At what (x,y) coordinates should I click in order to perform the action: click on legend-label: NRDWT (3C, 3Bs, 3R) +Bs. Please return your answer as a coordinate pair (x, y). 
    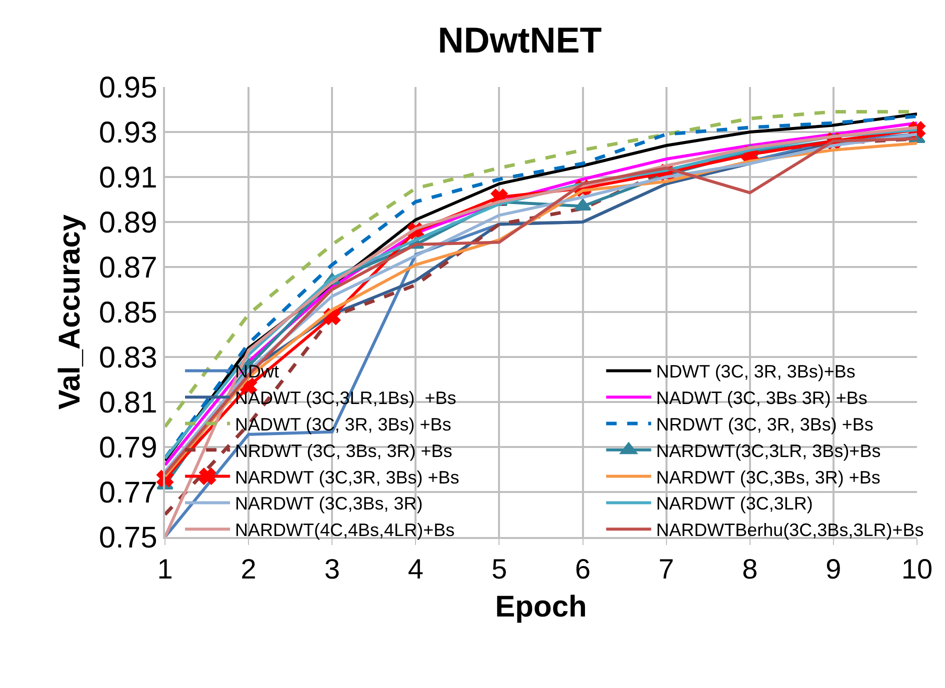
    Looking at the image, I should click on (343, 450).